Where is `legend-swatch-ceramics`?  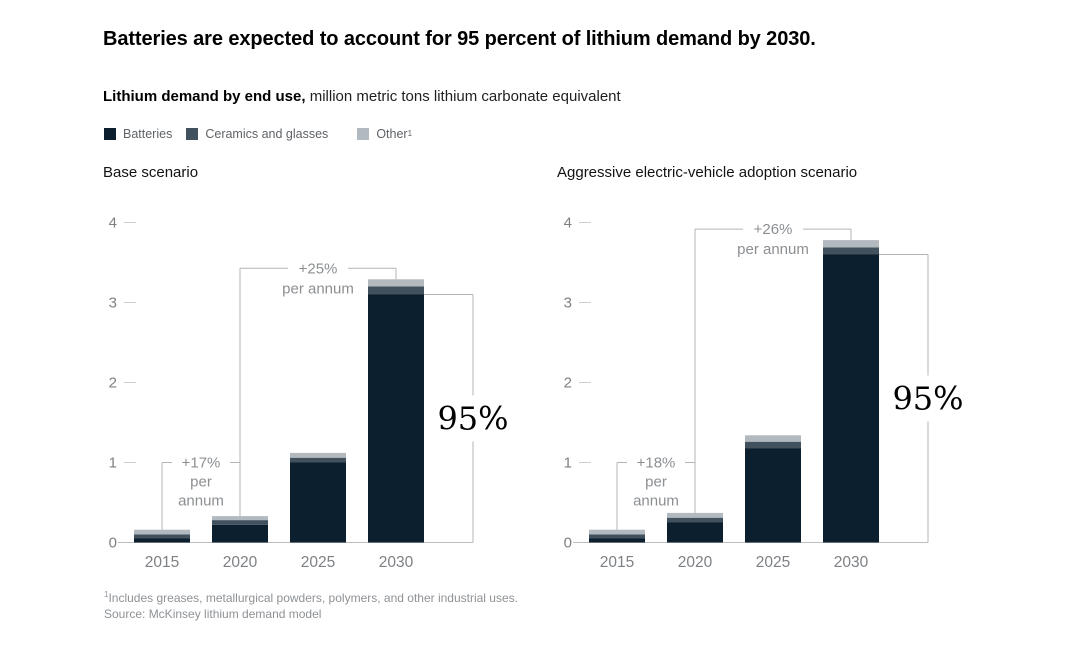 legend-swatch-ceramics is located at coordinates (192, 134).